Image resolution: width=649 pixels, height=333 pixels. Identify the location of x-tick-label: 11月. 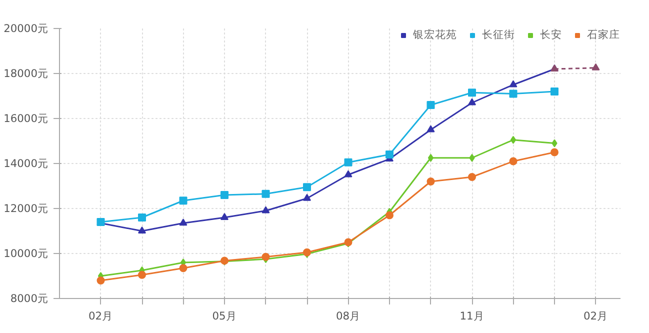
(472, 316).